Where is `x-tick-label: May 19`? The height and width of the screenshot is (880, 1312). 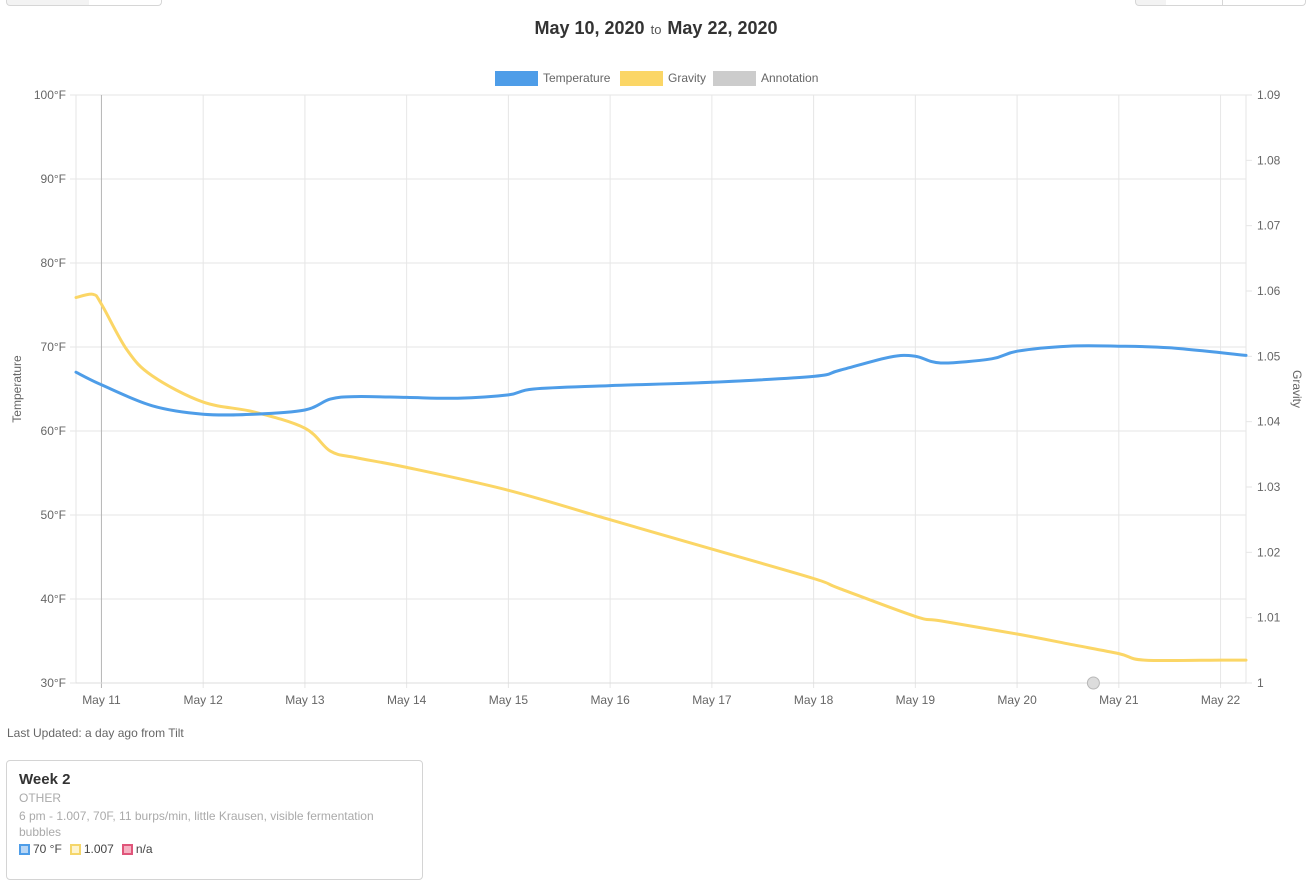
x-tick-label: May 19 is located at coordinates (916, 700).